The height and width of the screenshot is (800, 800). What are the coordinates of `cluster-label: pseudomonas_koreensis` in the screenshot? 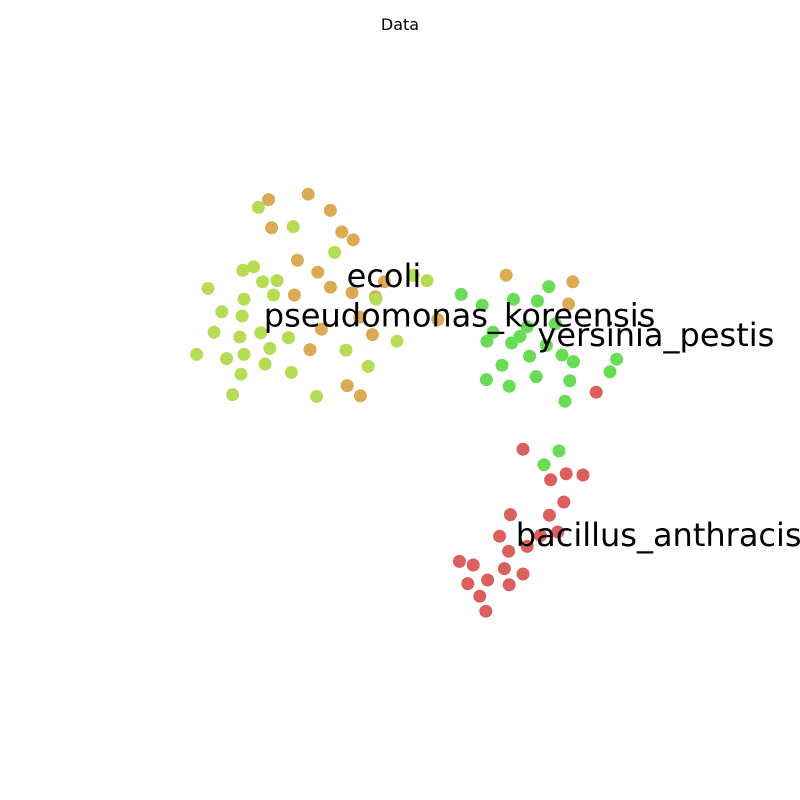 It's located at (459, 315).